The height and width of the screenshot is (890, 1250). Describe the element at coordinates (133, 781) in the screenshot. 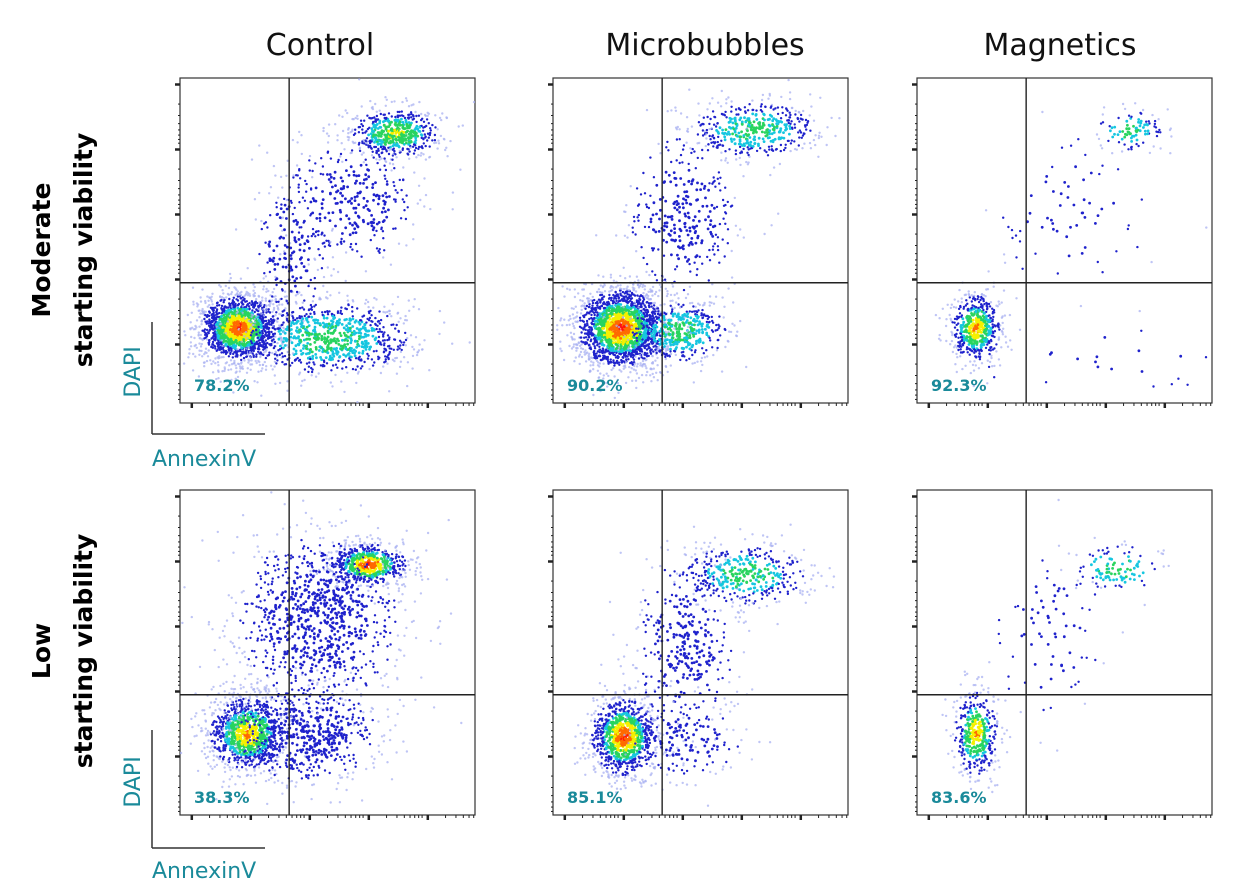

I see `y-axis-label: DAPI` at that location.